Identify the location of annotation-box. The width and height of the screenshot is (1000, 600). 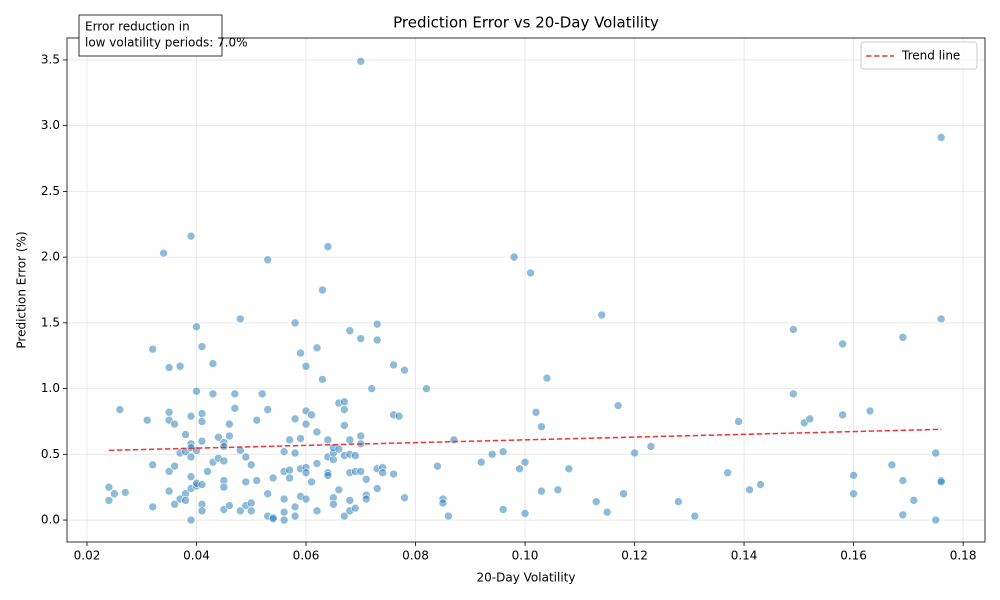
(150, 35).